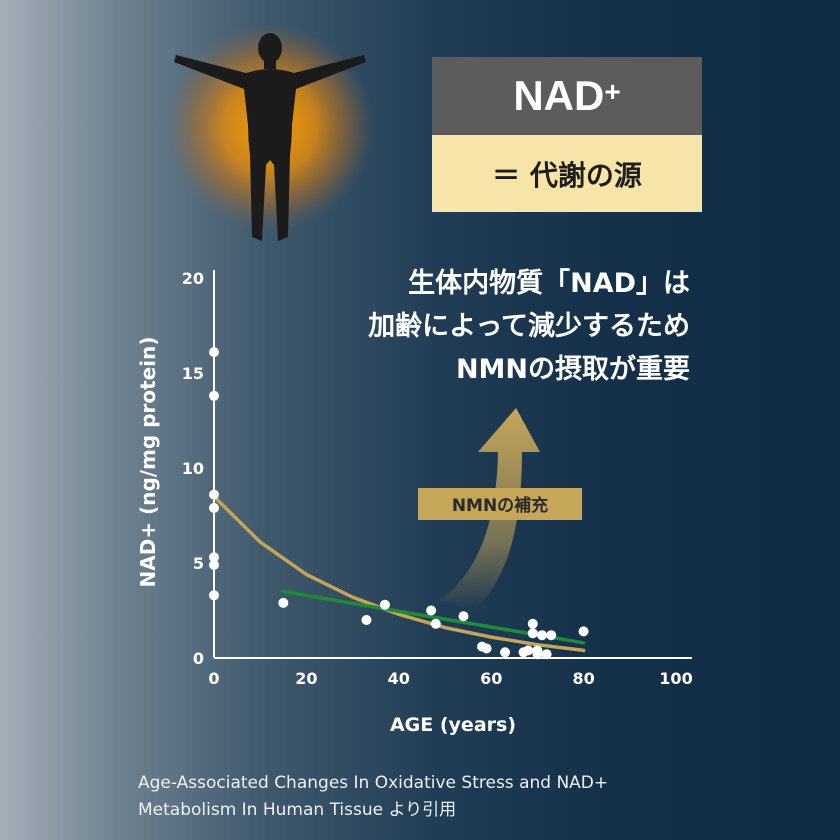 This screenshot has height=840, width=840. I want to click on x-axis-label: AGE (years), so click(453, 725).